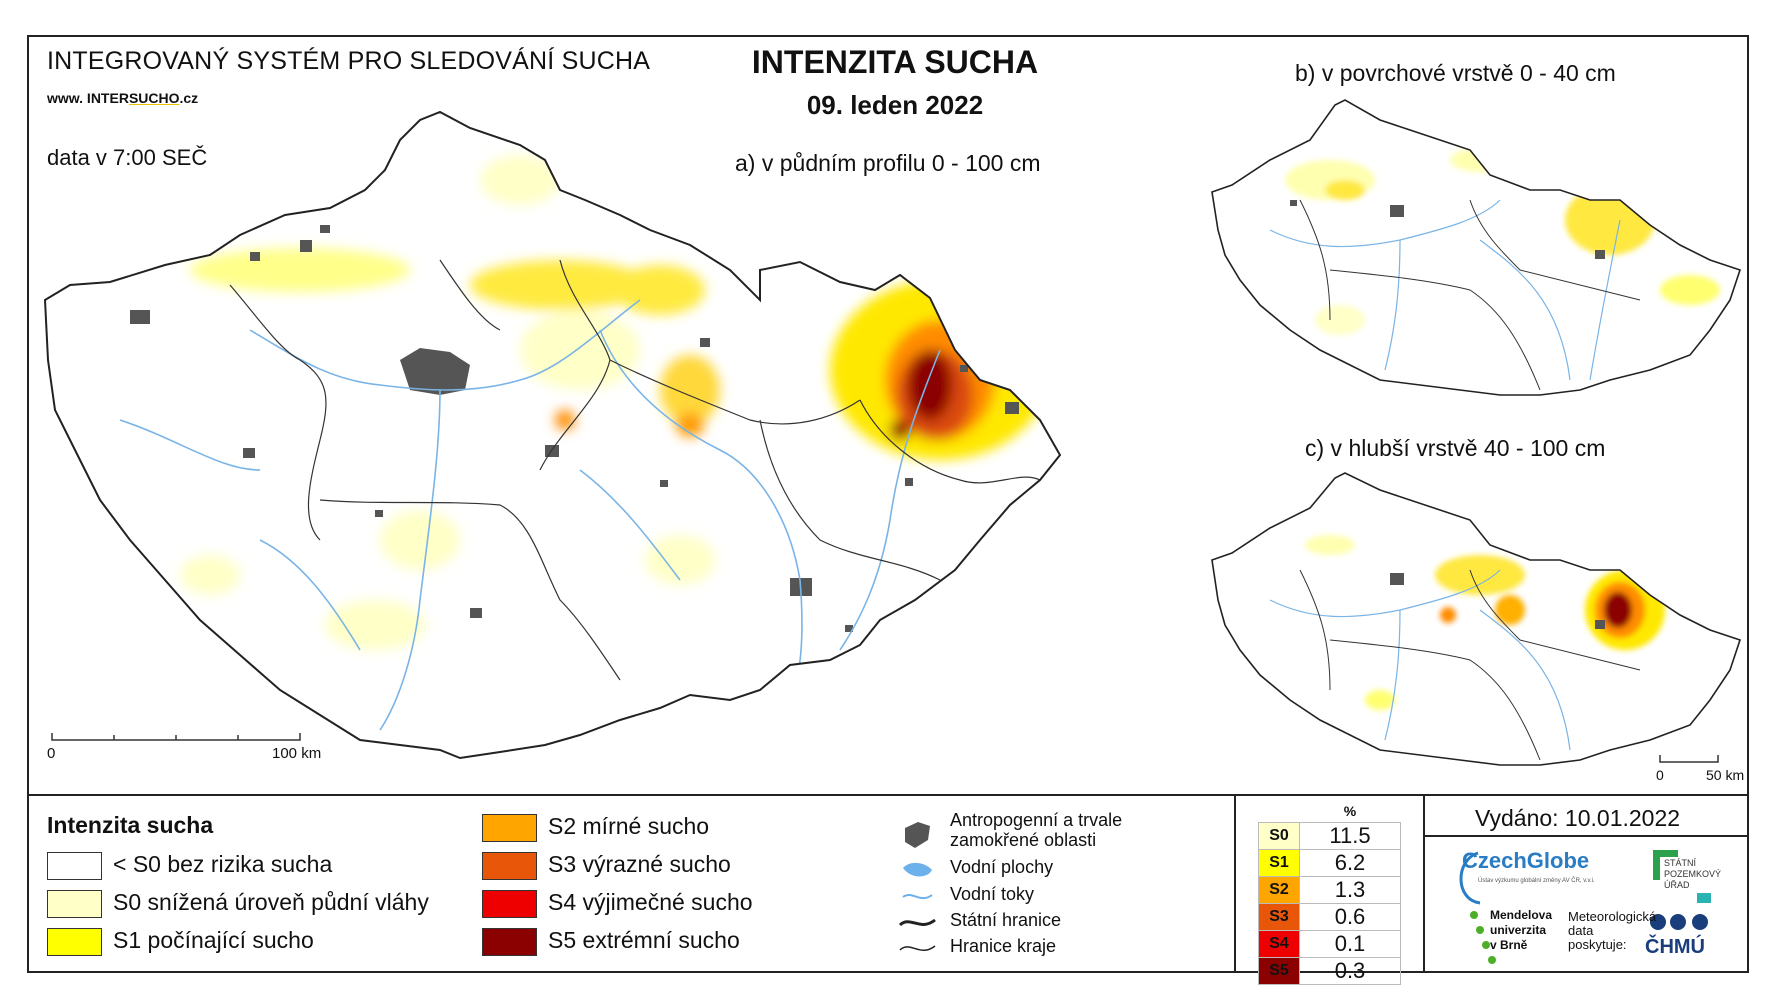 The height and width of the screenshot is (1003, 1772). I want to click on water-body-label: Vodní plochy, so click(1002, 867).